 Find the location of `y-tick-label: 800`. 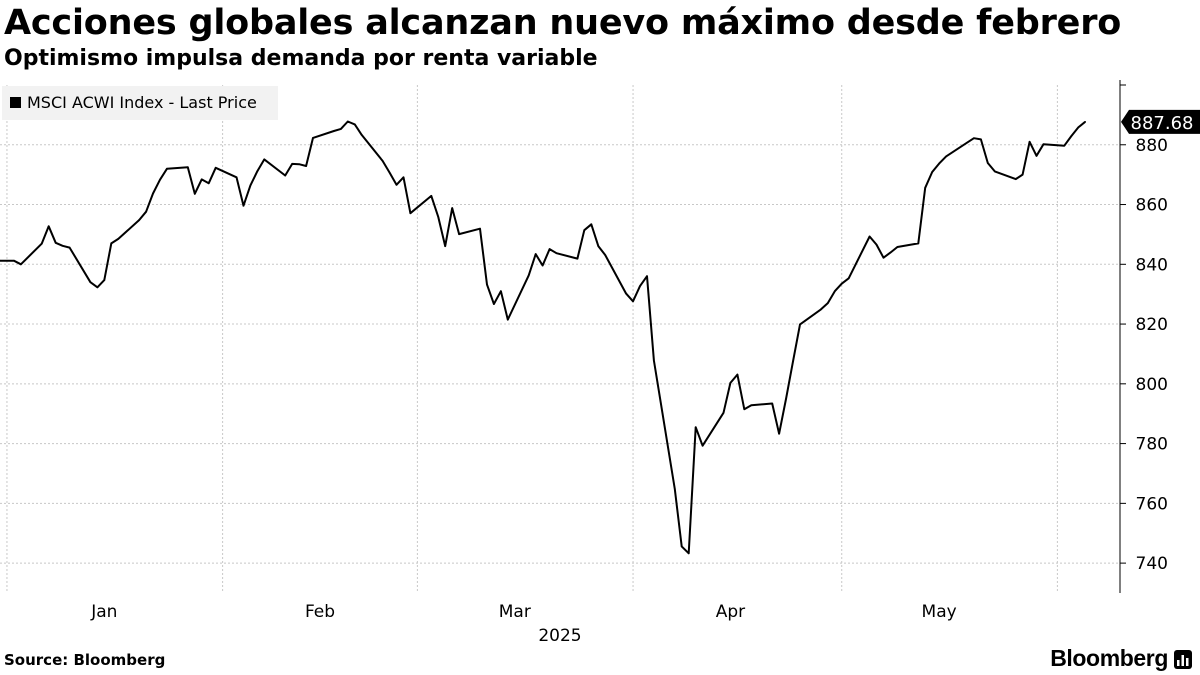

y-tick-label: 800 is located at coordinates (1152, 385).